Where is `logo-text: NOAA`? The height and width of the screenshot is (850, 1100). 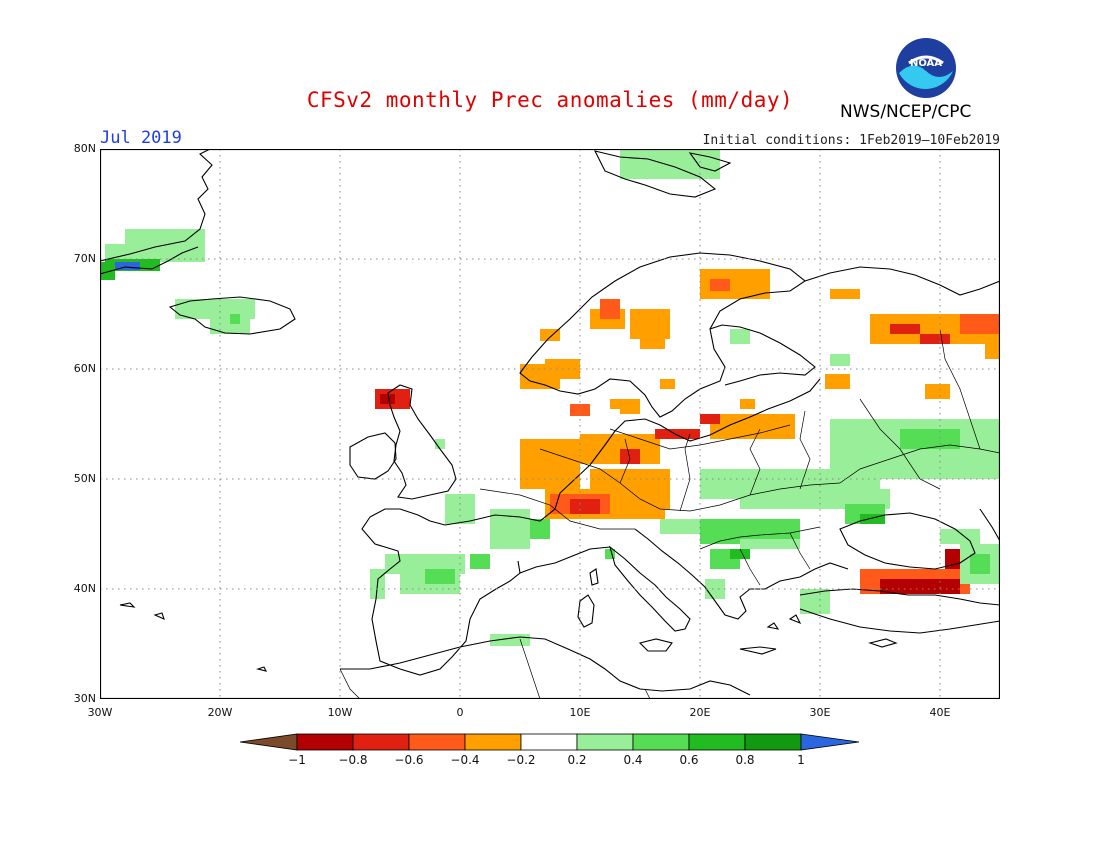 logo-text: NOAA is located at coordinates (926, 63).